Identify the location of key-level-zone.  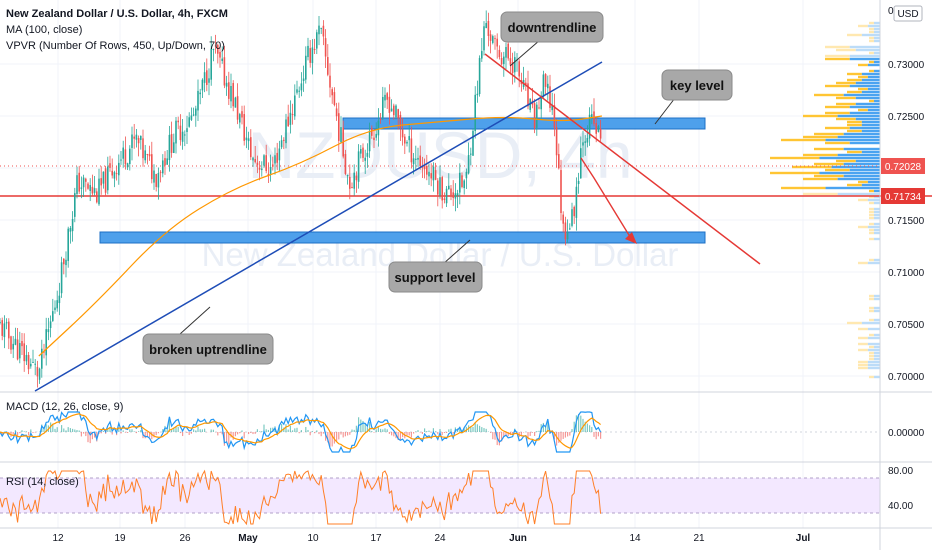
(524, 123).